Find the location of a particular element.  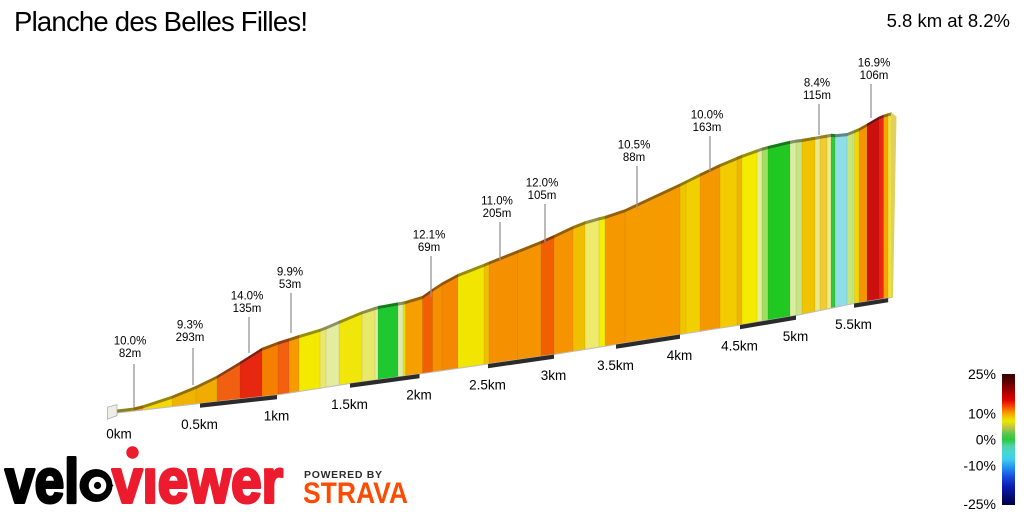

svg-text: 69m is located at coordinates (429, 248).